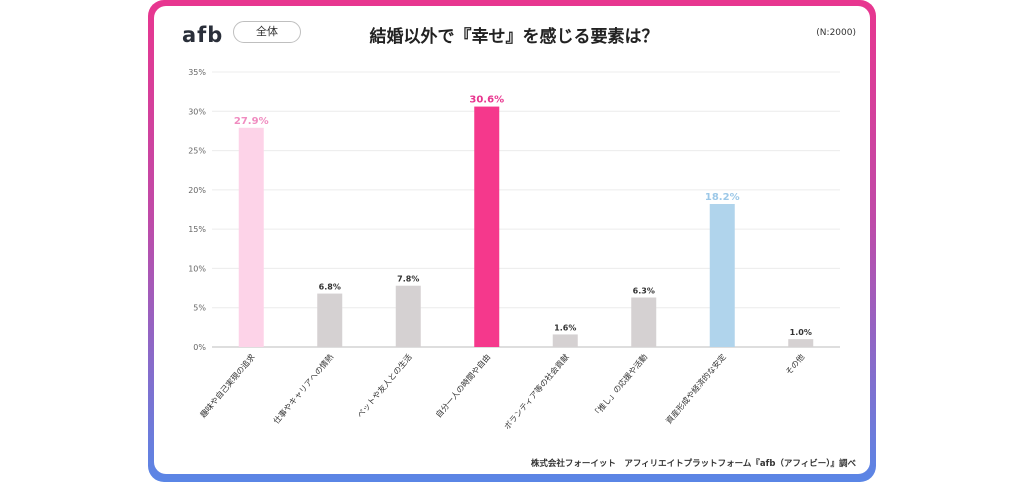 The image size is (1024, 482). What do you see at coordinates (251, 121) in the screenshot?
I see `data-label: 27.9%` at bounding box center [251, 121].